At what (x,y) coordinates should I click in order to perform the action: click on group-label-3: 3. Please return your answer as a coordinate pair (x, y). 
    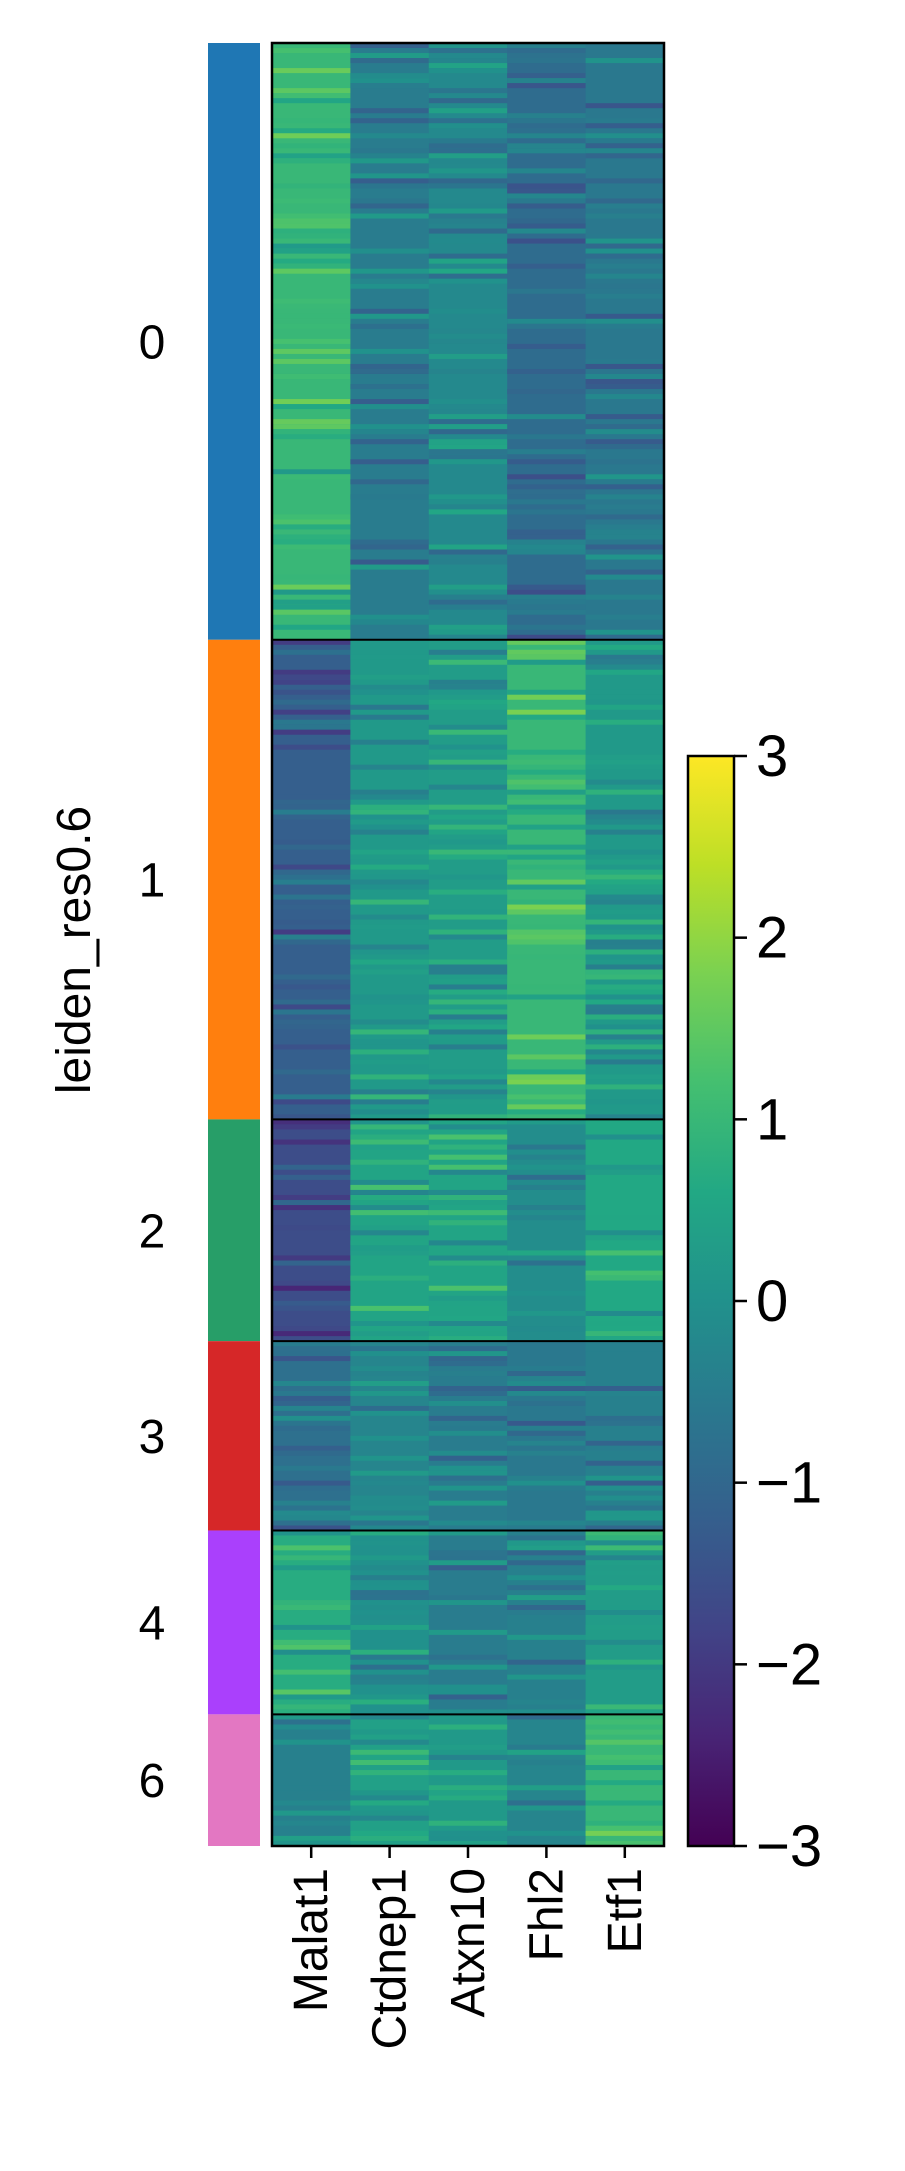
    Looking at the image, I should click on (152, 1437).